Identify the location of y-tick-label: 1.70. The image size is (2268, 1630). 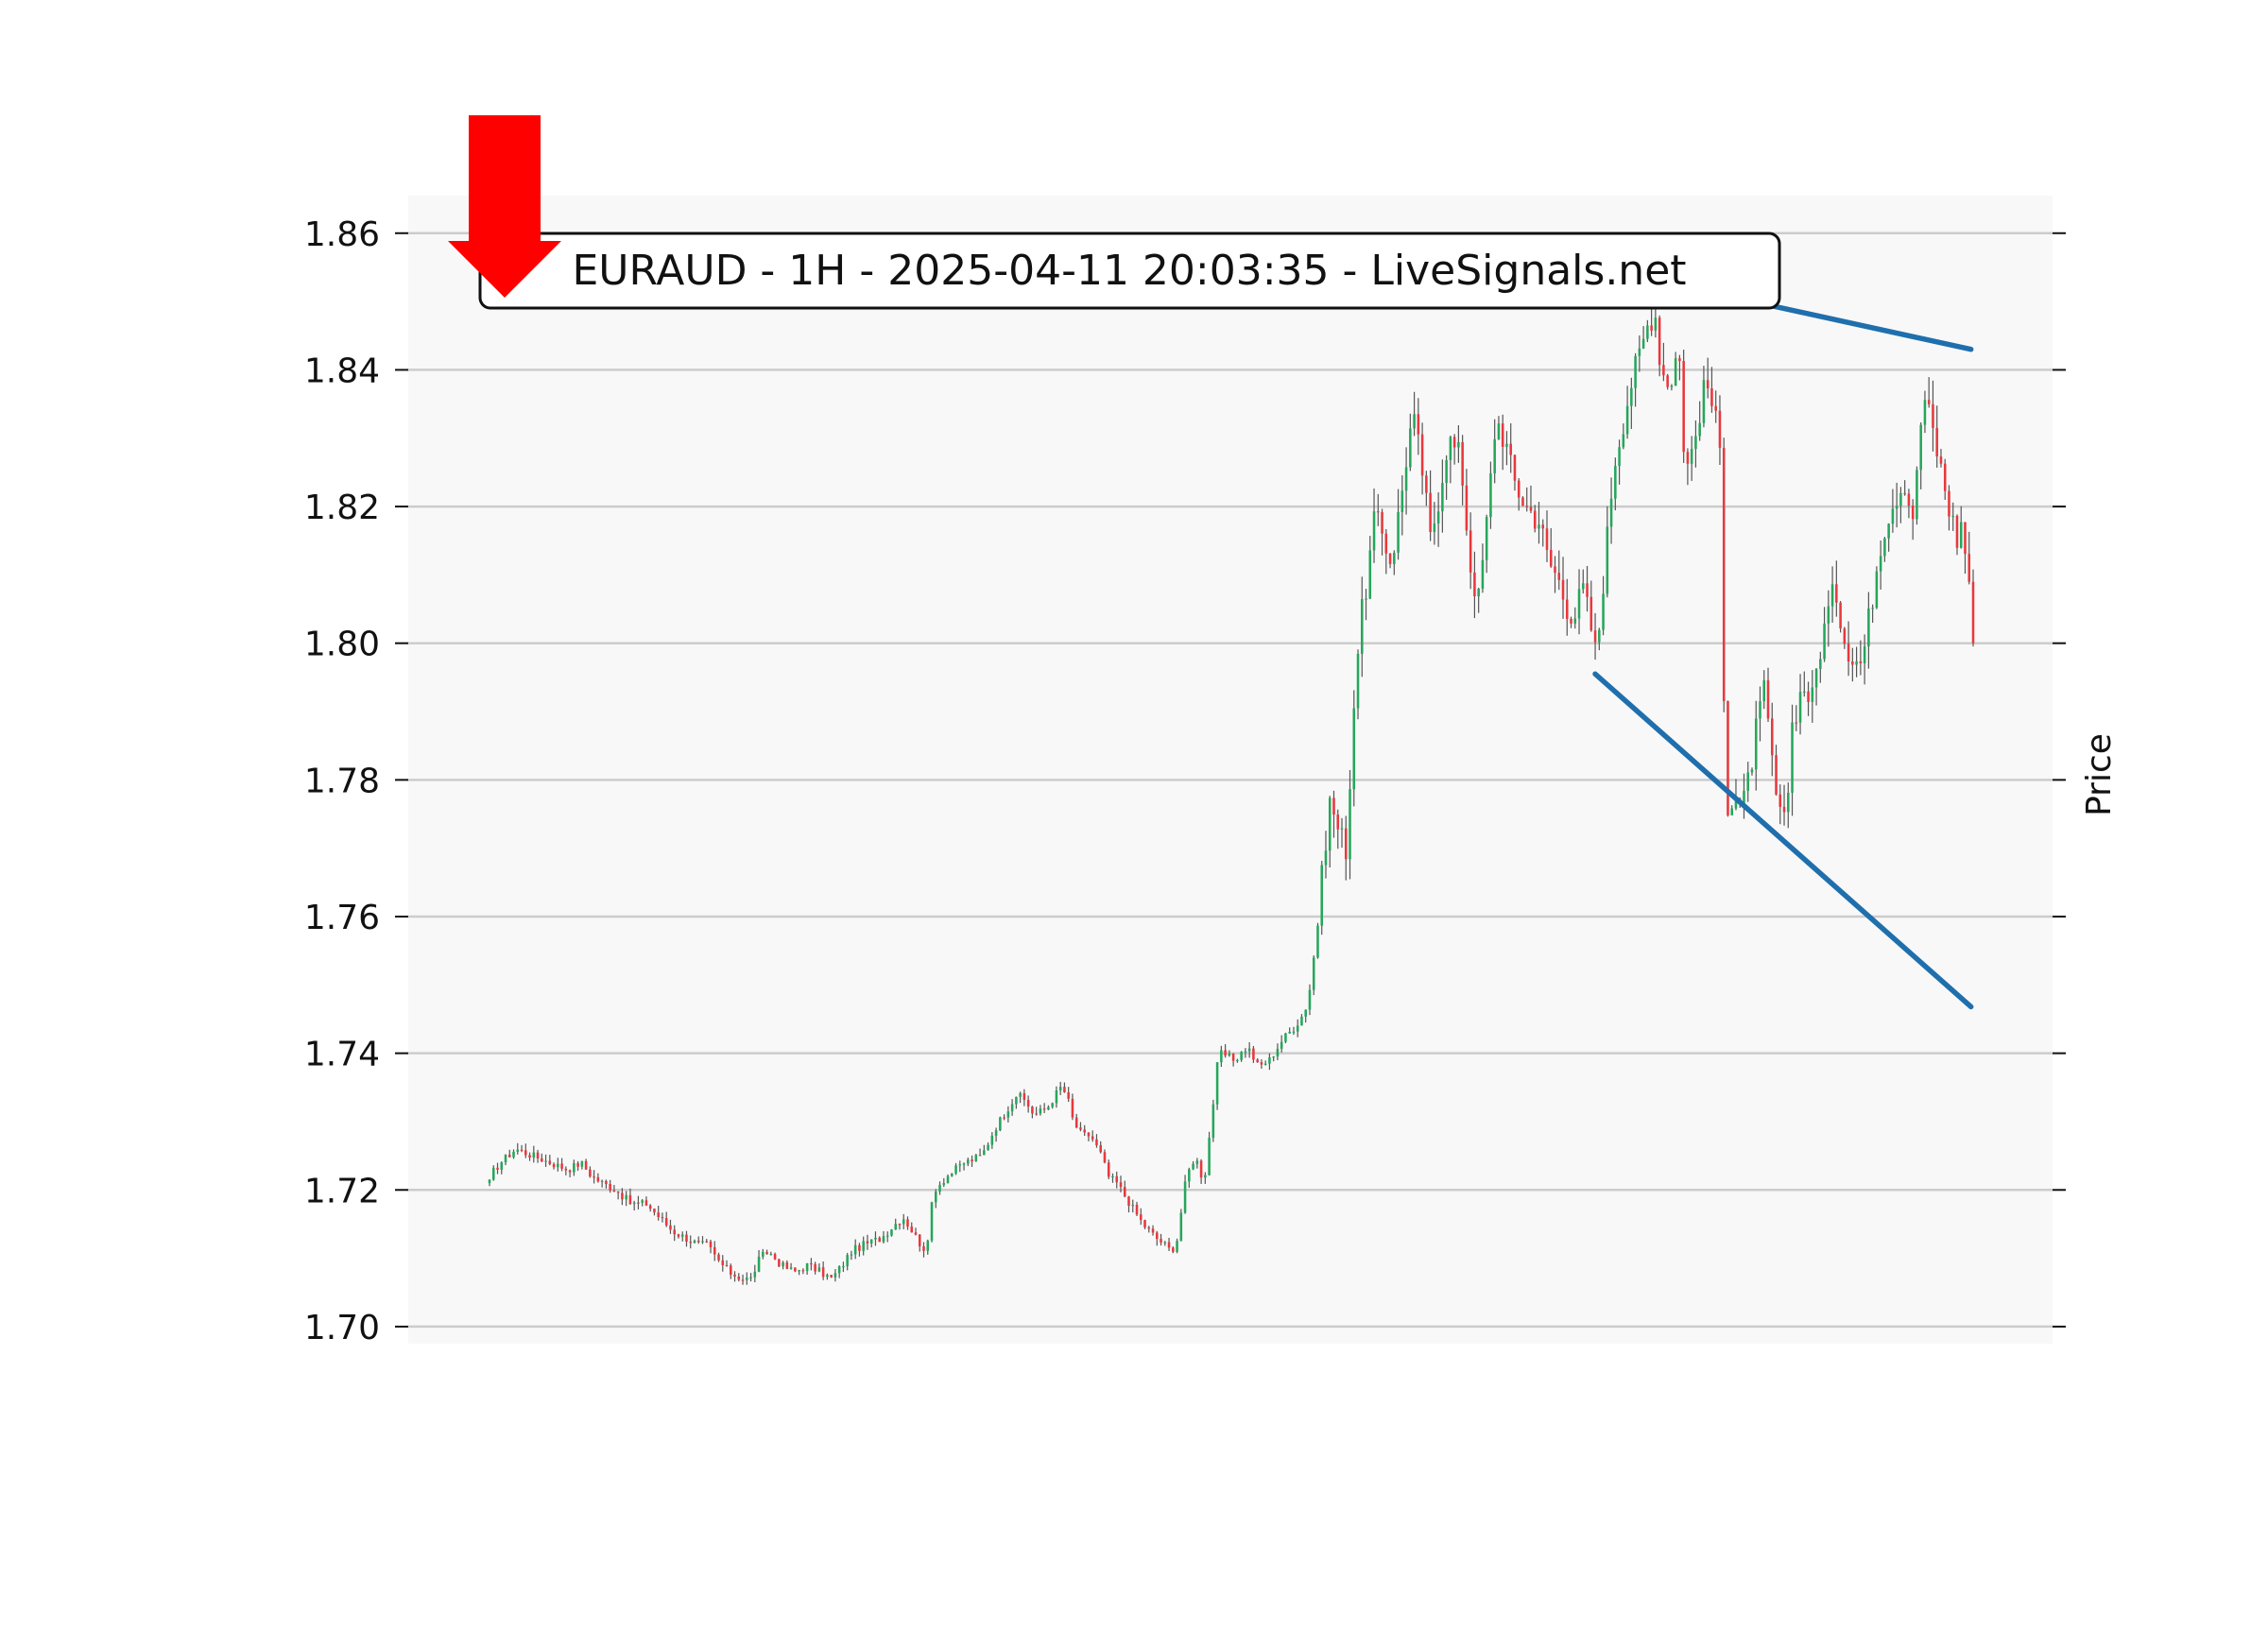
(342, 1328).